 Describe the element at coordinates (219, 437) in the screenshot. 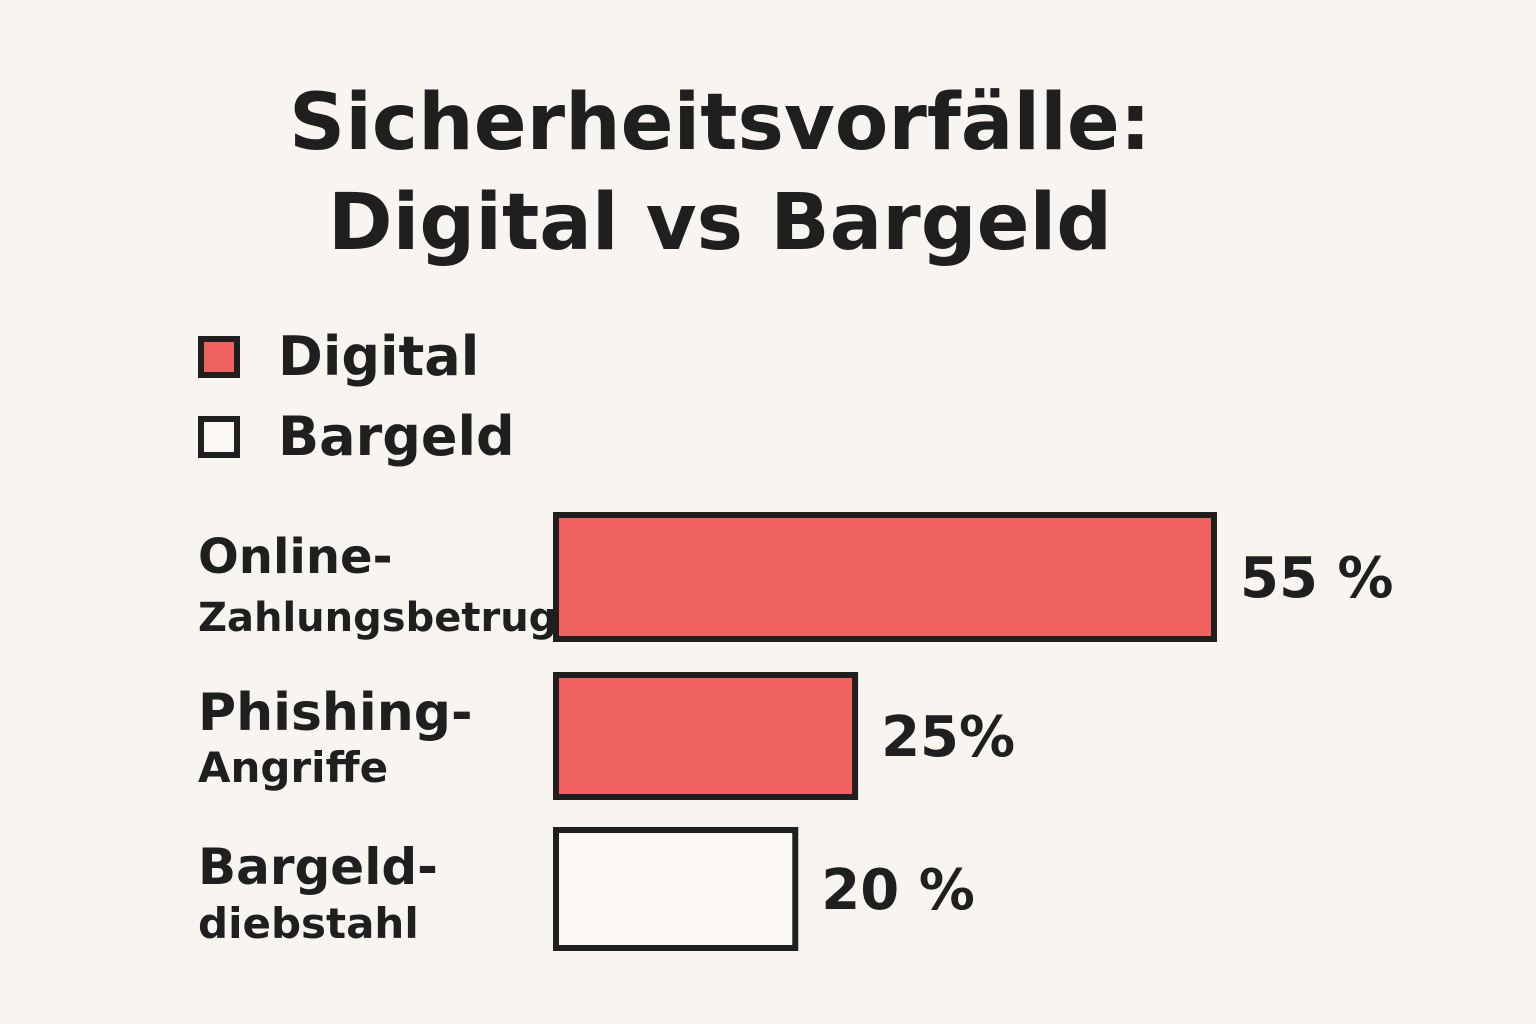

I see `legend-swatch-bargeld` at that location.